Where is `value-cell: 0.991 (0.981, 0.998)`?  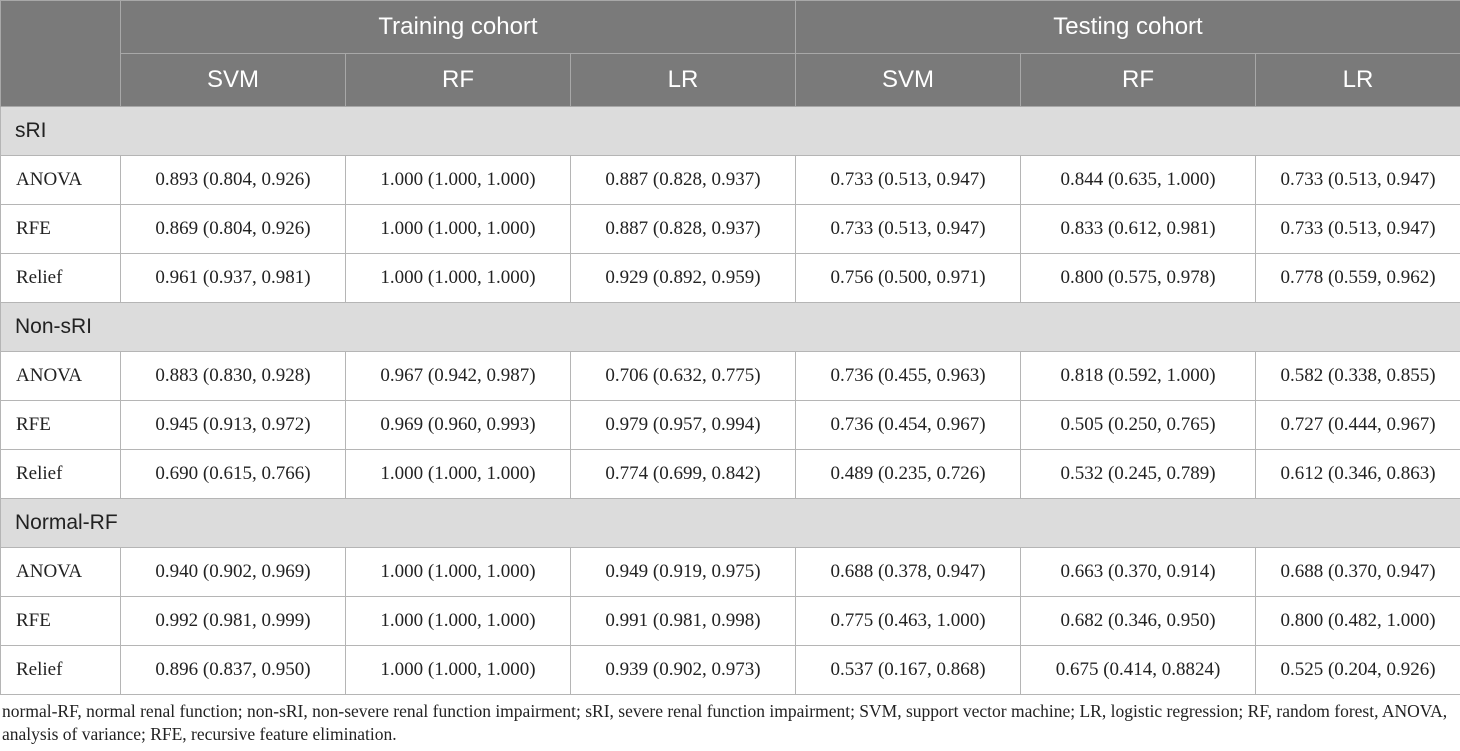 value-cell: 0.991 (0.981, 0.998) is located at coordinates (683, 621).